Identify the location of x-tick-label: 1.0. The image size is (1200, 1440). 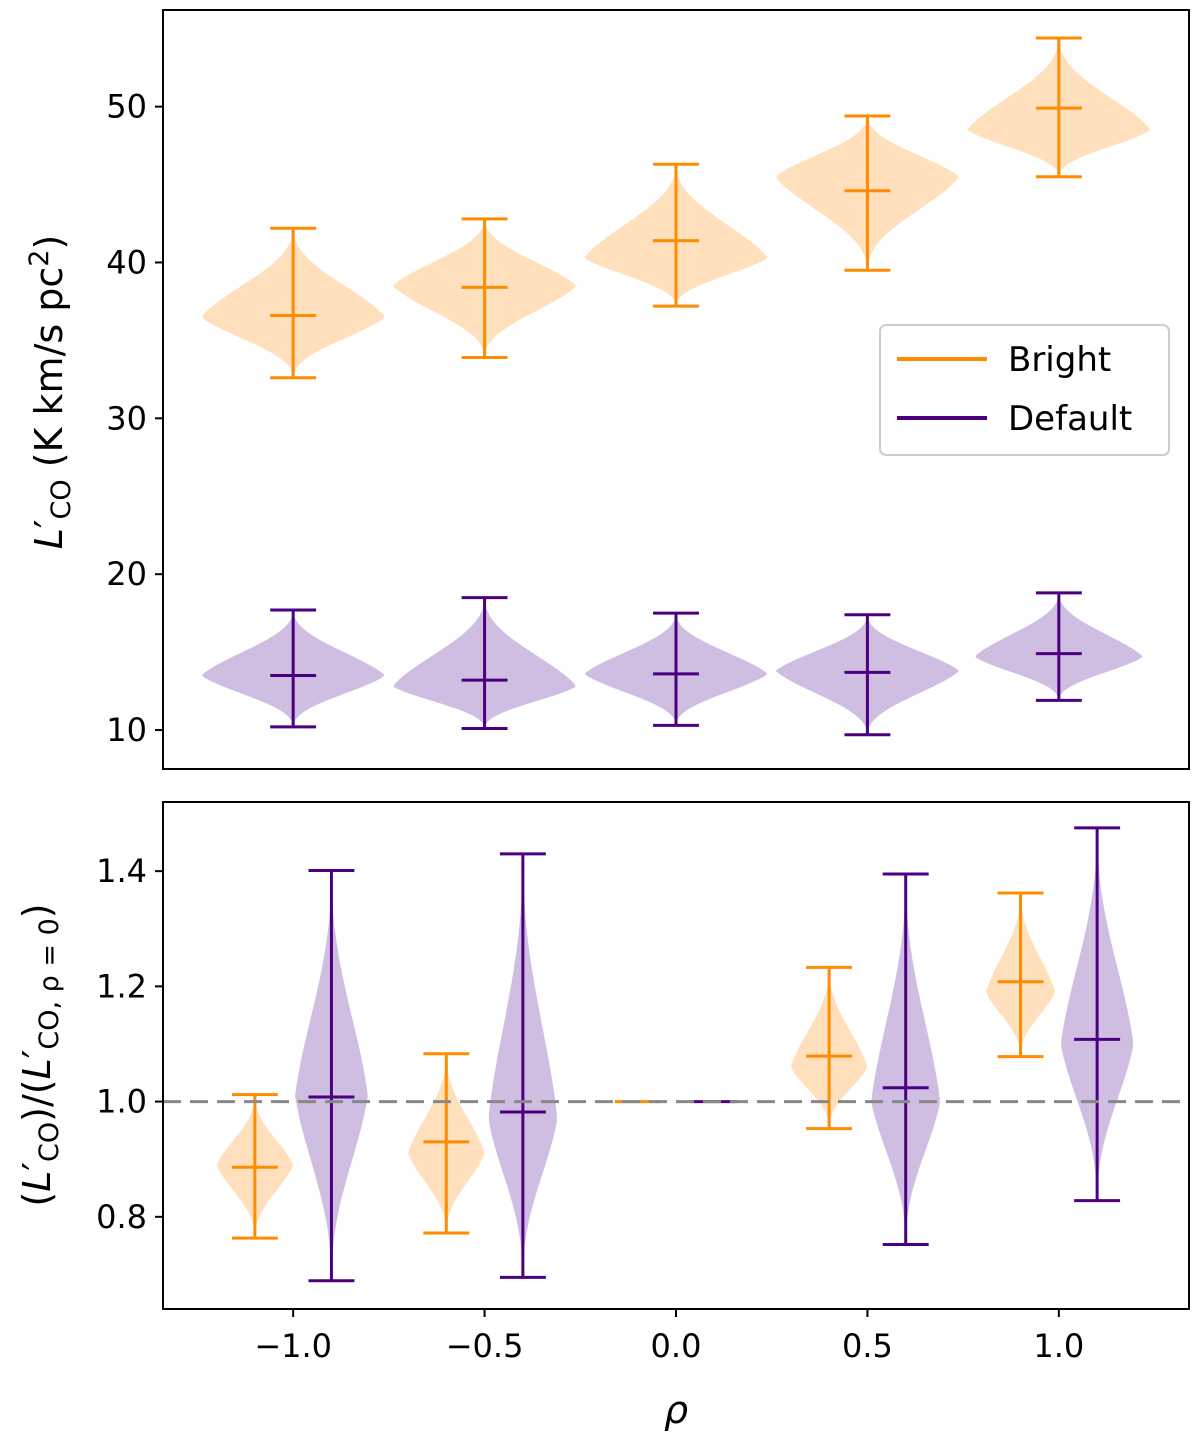
(1058, 1346).